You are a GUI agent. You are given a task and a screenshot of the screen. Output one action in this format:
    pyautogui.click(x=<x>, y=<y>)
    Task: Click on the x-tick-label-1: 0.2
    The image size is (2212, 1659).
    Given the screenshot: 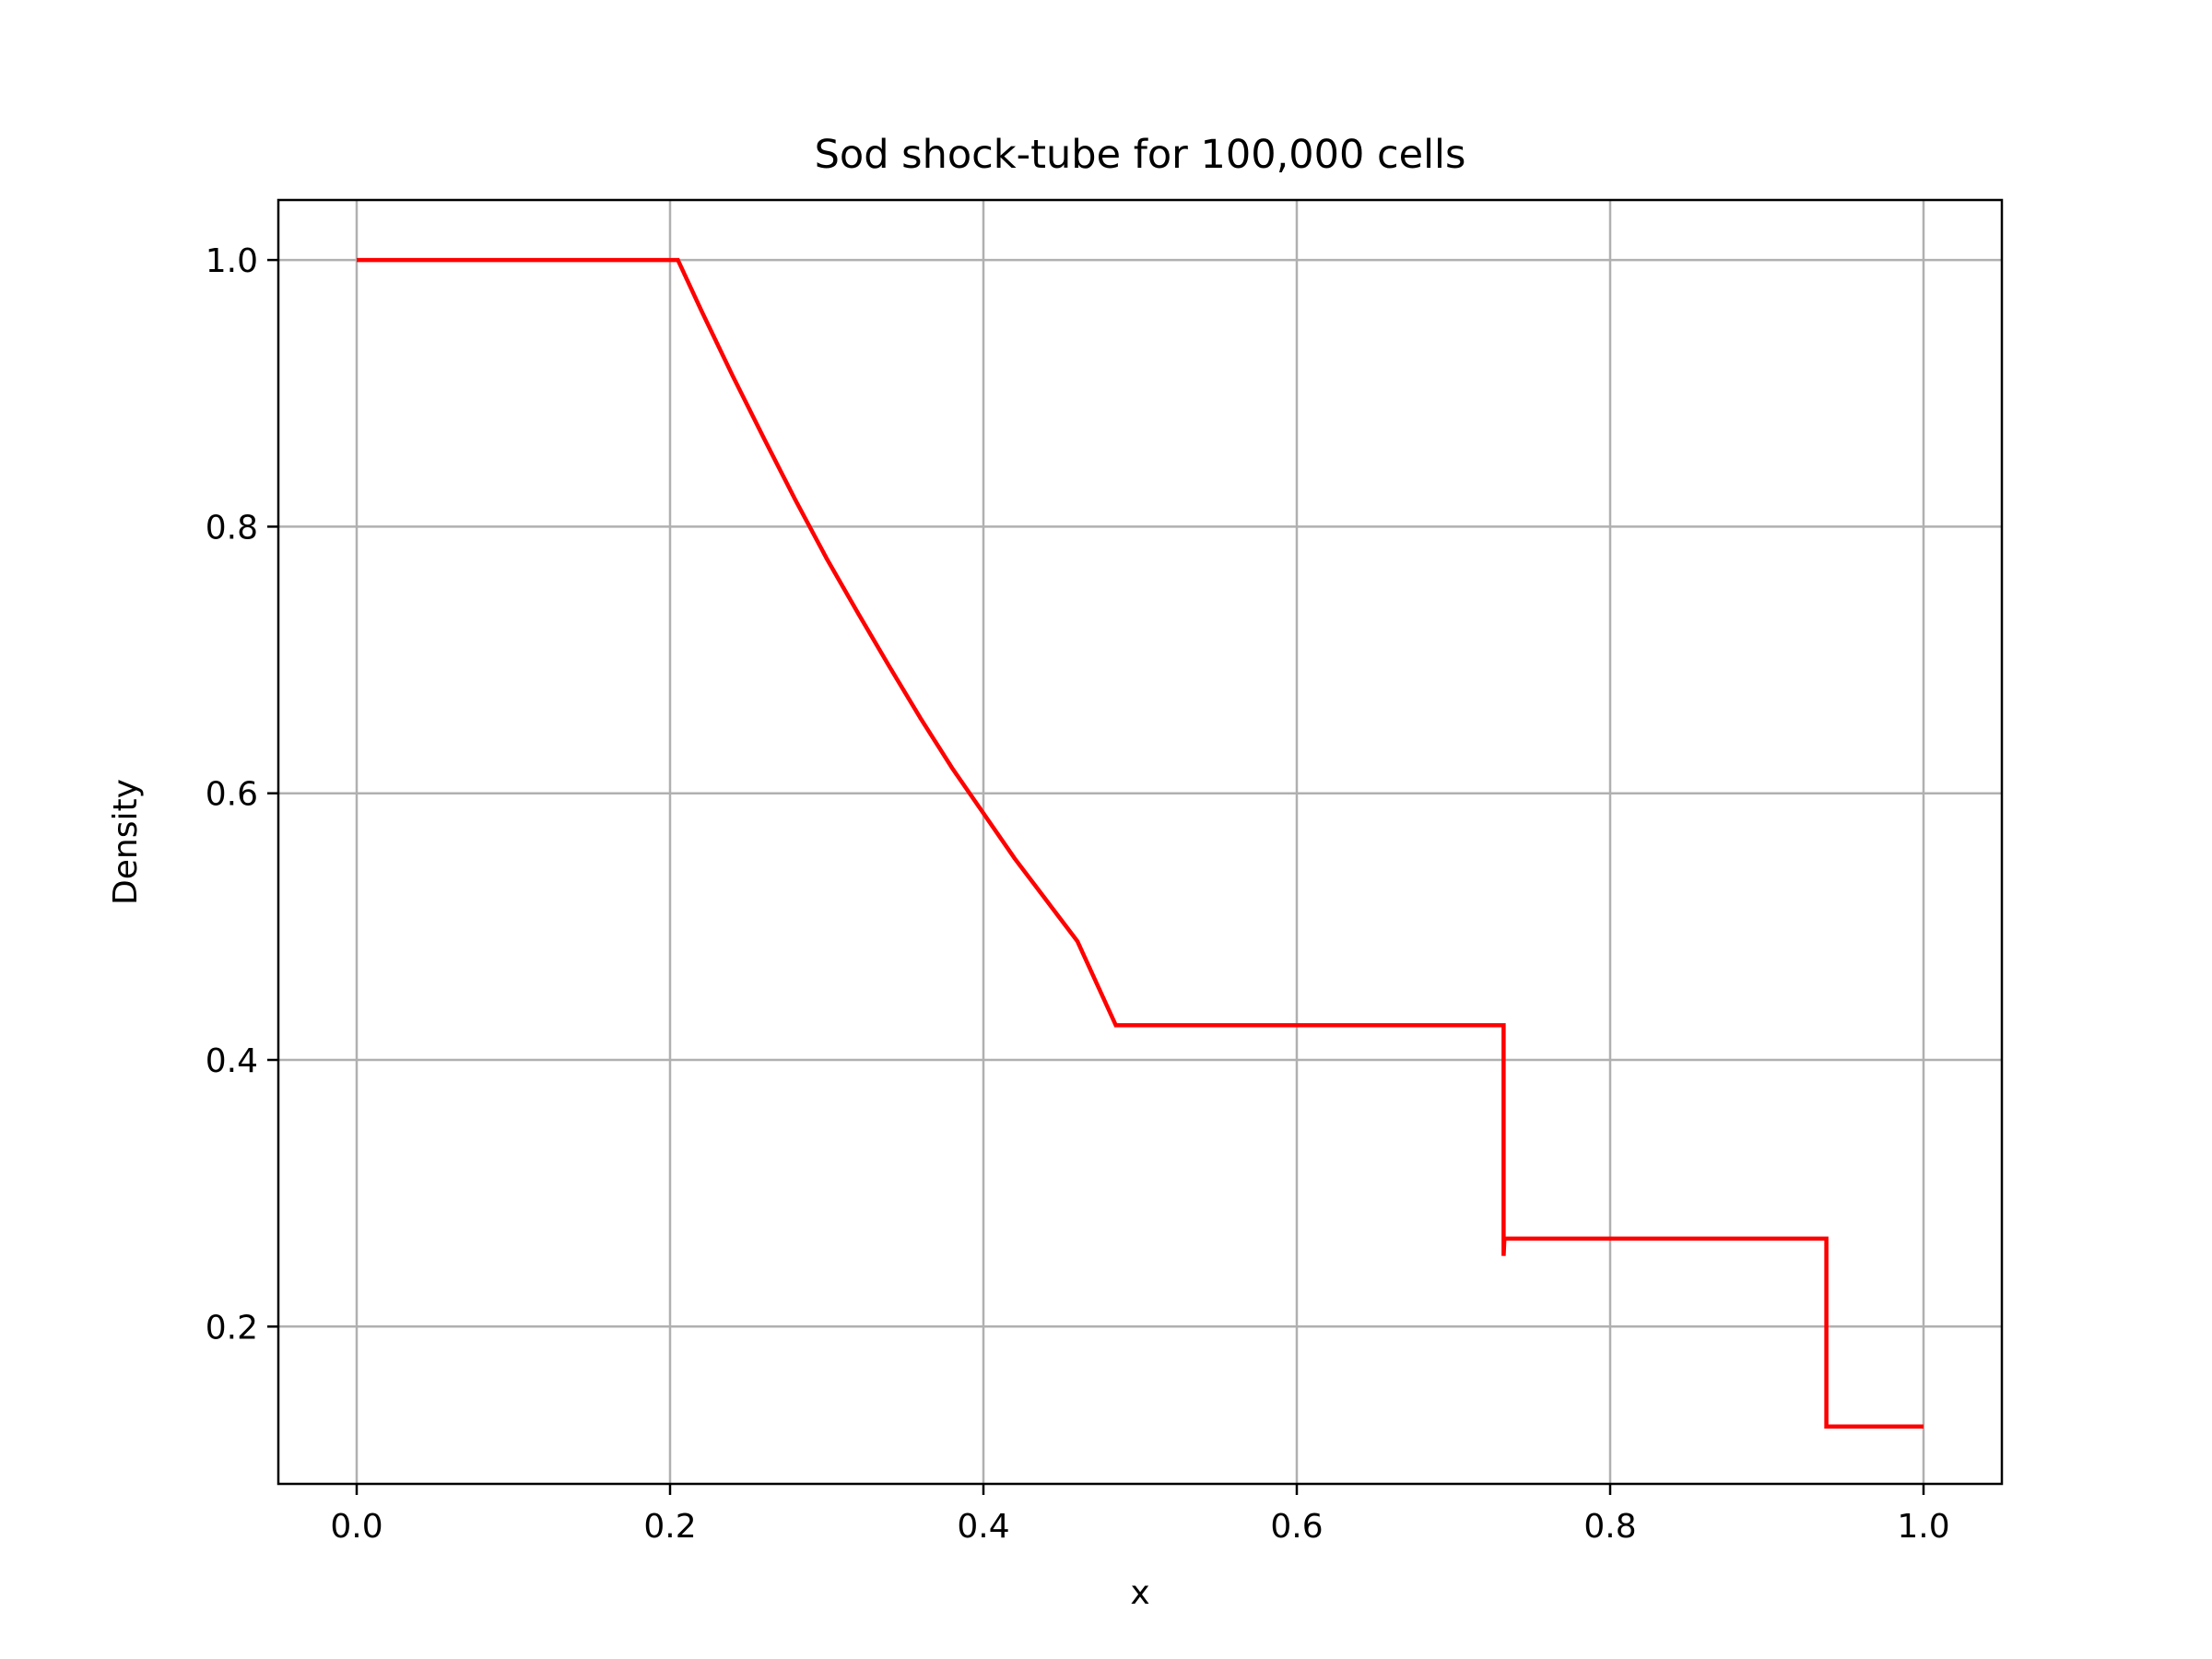 What is the action you would take?
    pyautogui.click(x=669, y=1527)
    